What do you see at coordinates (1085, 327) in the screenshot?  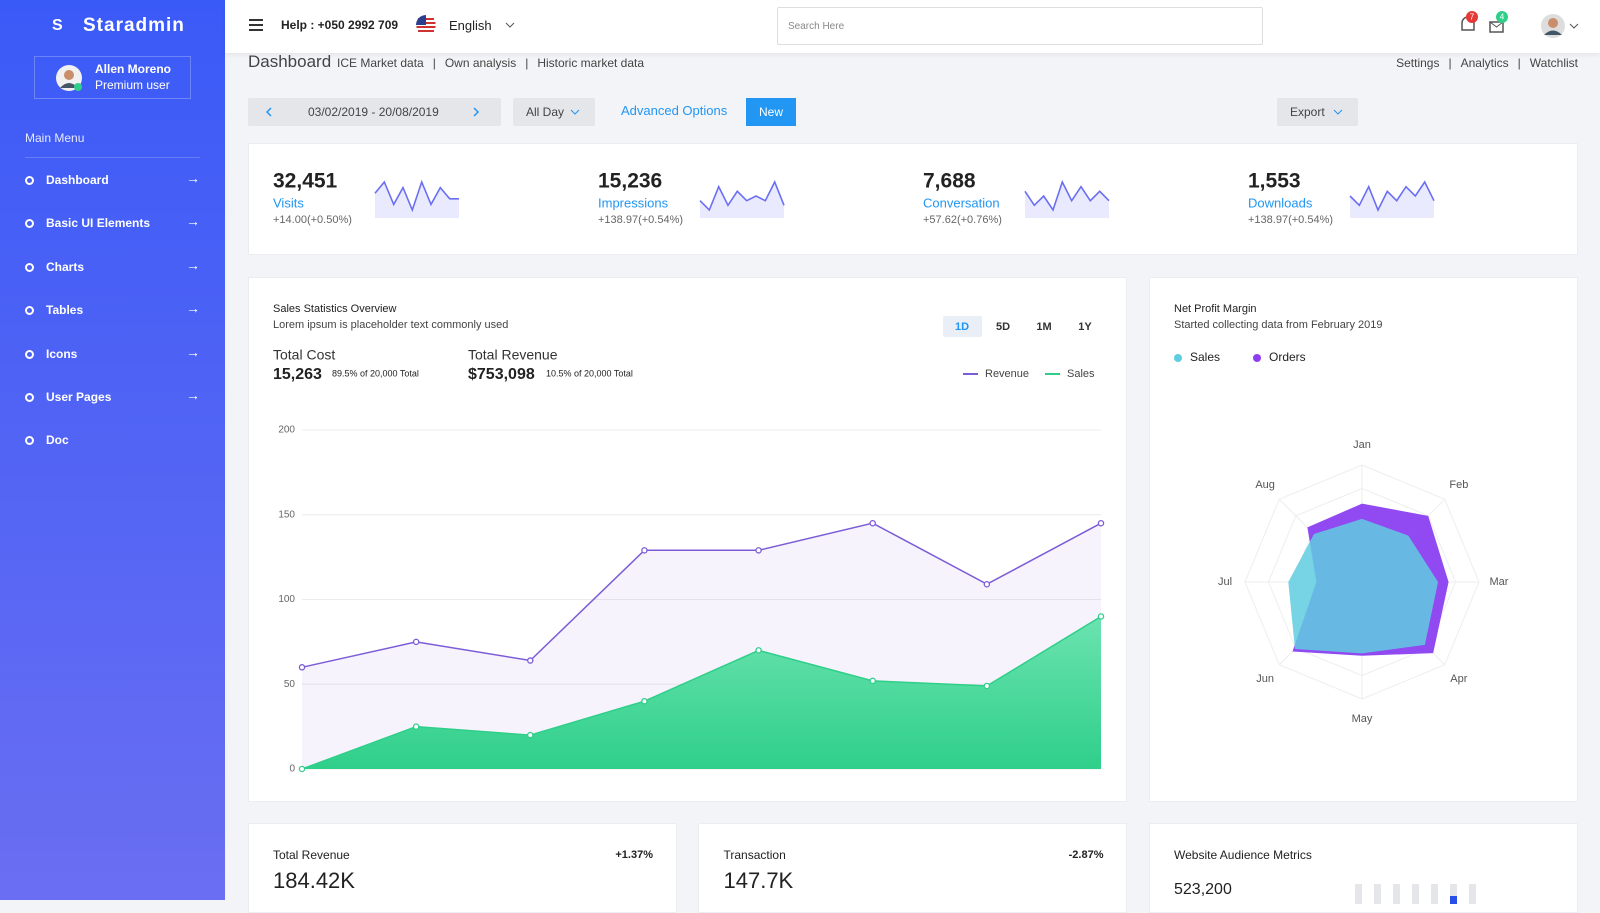 I see `range-button: 1Y` at bounding box center [1085, 327].